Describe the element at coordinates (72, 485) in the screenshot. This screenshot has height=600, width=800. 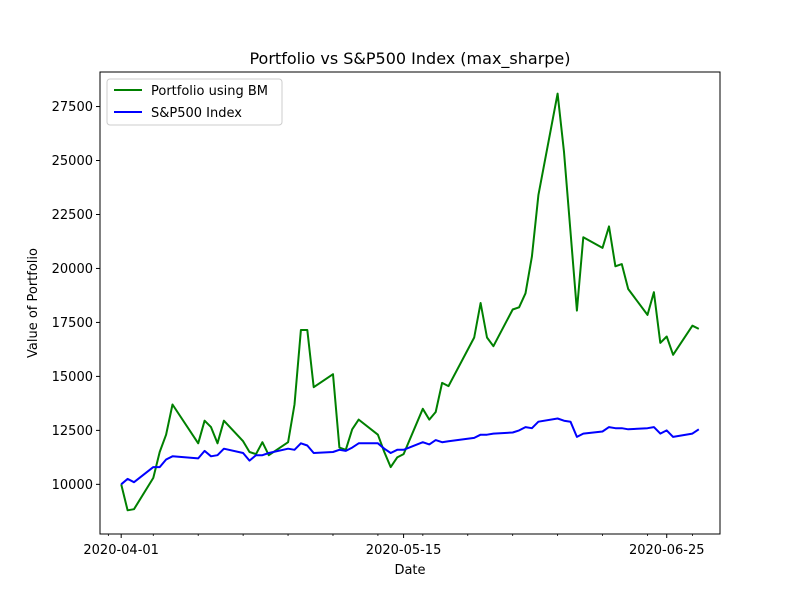
I see `y-tick-label: 10000` at that location.